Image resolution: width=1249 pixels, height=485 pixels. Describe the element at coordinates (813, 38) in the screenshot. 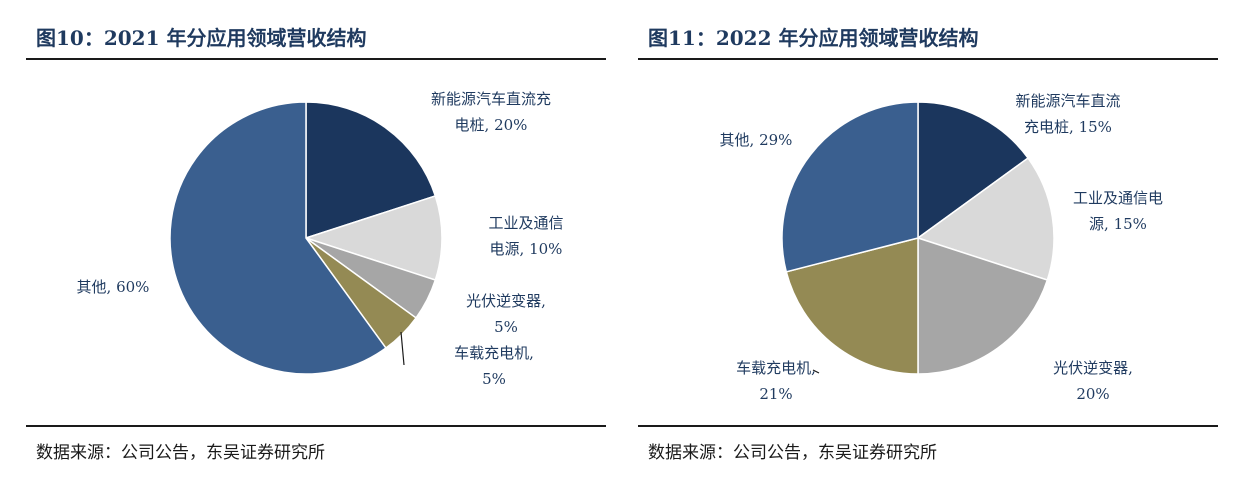

I see `chart-title: 图11：2022 年分应用领域营收结构` at that location.